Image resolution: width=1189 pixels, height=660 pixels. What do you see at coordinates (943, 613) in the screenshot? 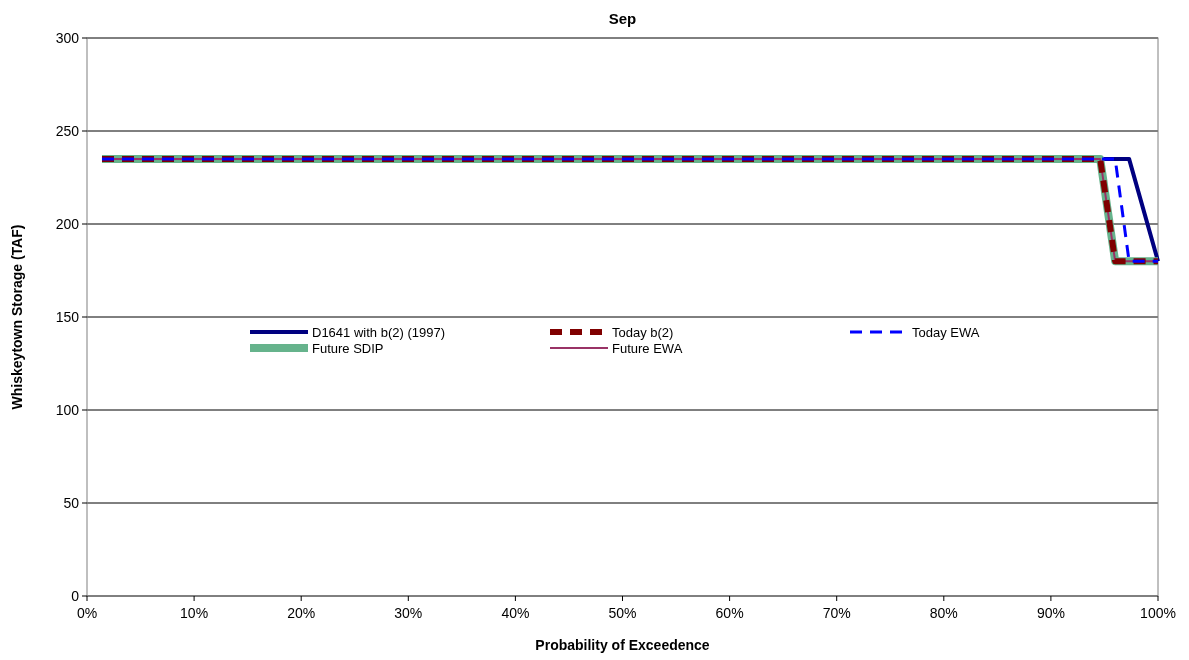
I see `x-tick-label: 80%` at bounding box center [943, 613].